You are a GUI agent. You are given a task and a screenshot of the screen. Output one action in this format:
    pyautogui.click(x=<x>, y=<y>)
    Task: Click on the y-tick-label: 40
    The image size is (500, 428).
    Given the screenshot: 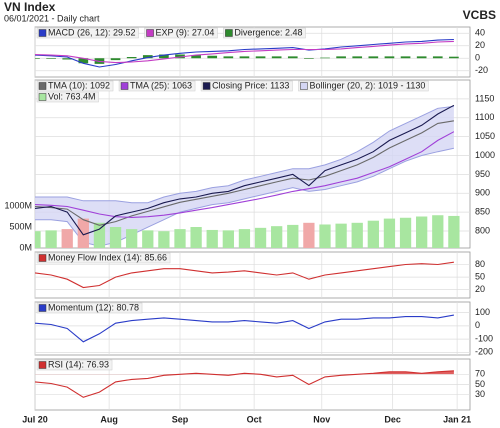 What is the action you would take?
    pyautogui.click(x=480, y=33)
    